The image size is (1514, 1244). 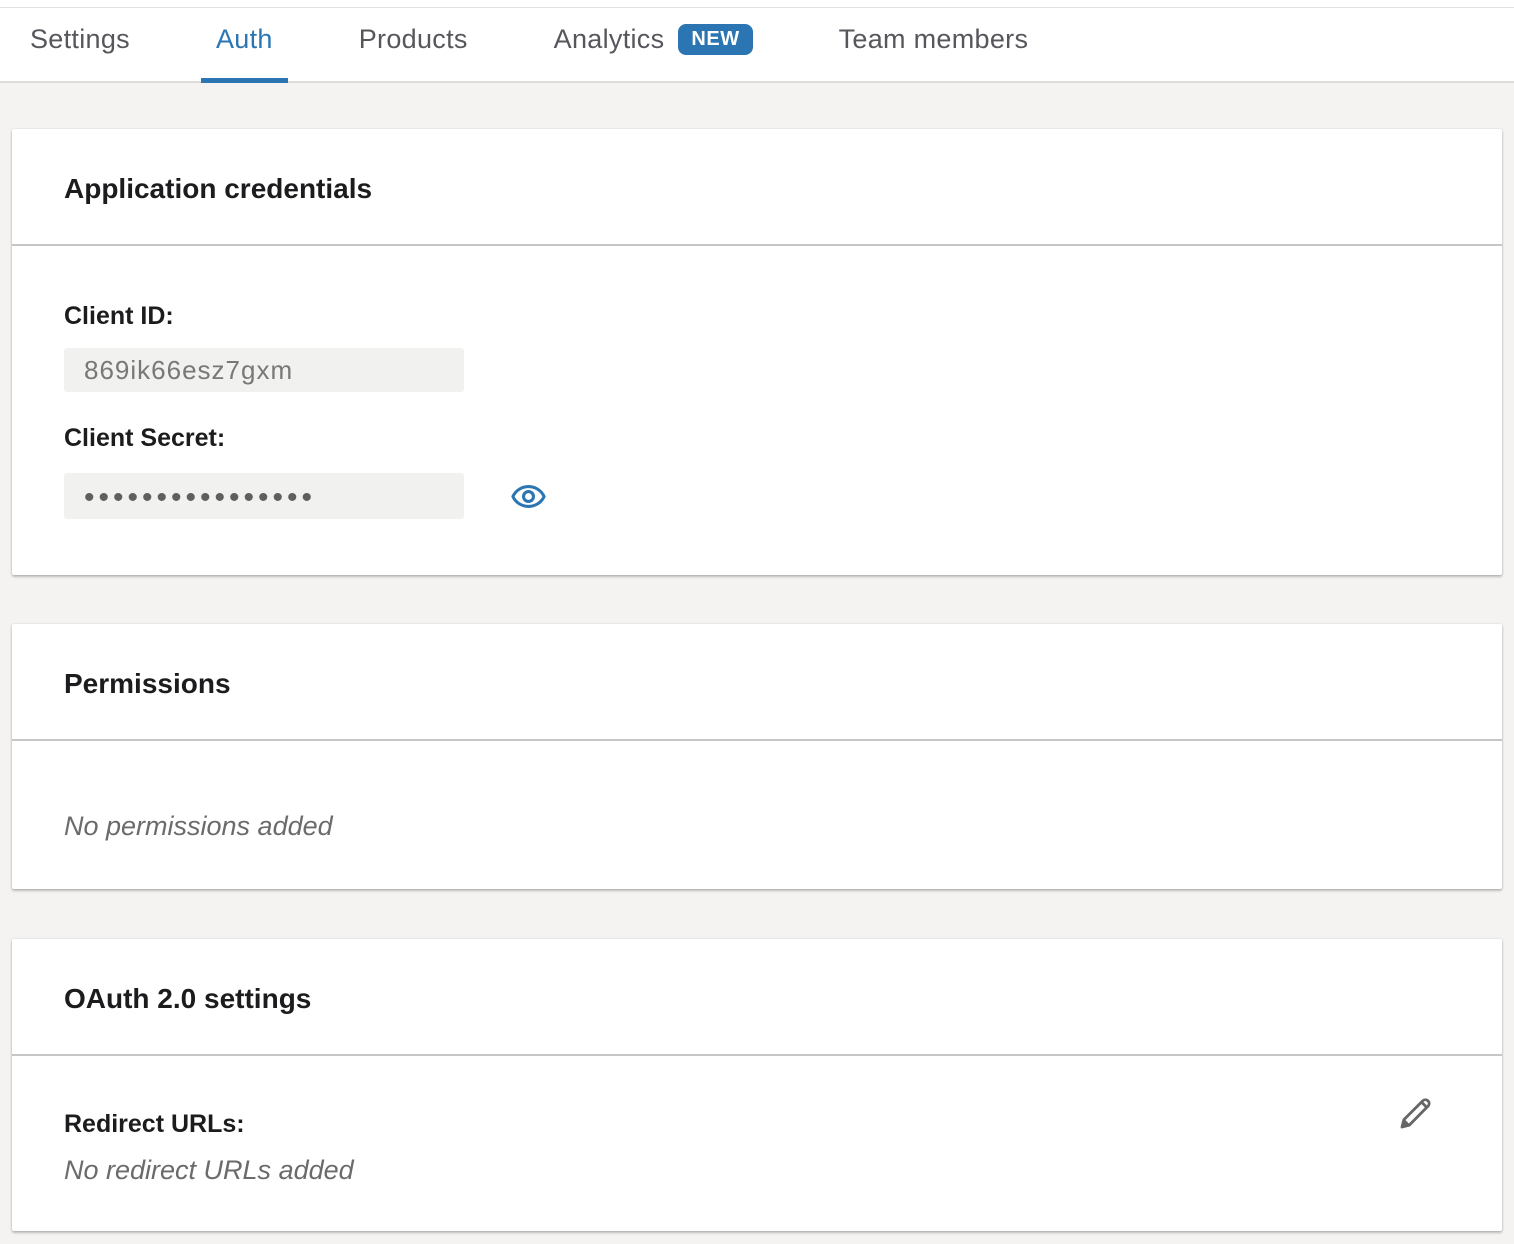 What do you see at coordinates (80, 38) in the screenshot?
I see `tab-settings-label: Settings` at bounding box center [80, 38].